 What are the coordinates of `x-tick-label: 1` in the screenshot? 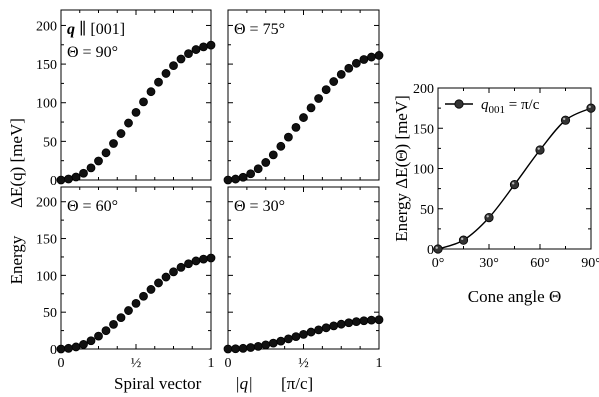 It's located at (211, 363).